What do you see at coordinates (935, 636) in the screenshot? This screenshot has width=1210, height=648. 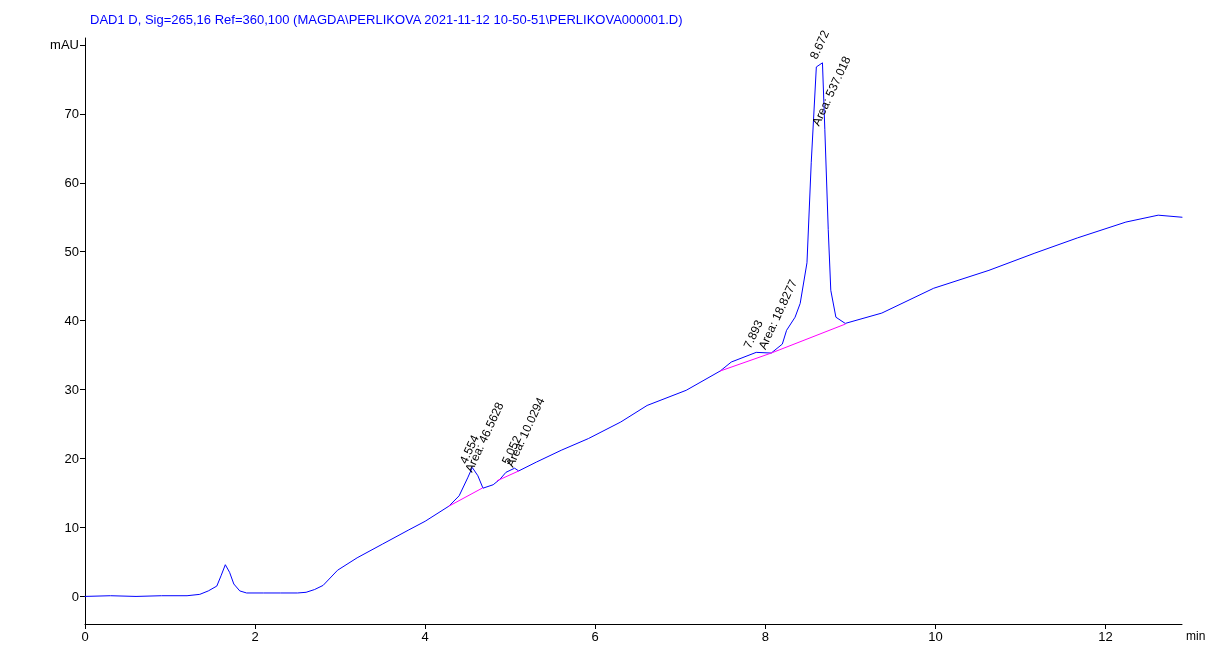 I see `x-tick-label: 10` at bounding box center [935, 636].